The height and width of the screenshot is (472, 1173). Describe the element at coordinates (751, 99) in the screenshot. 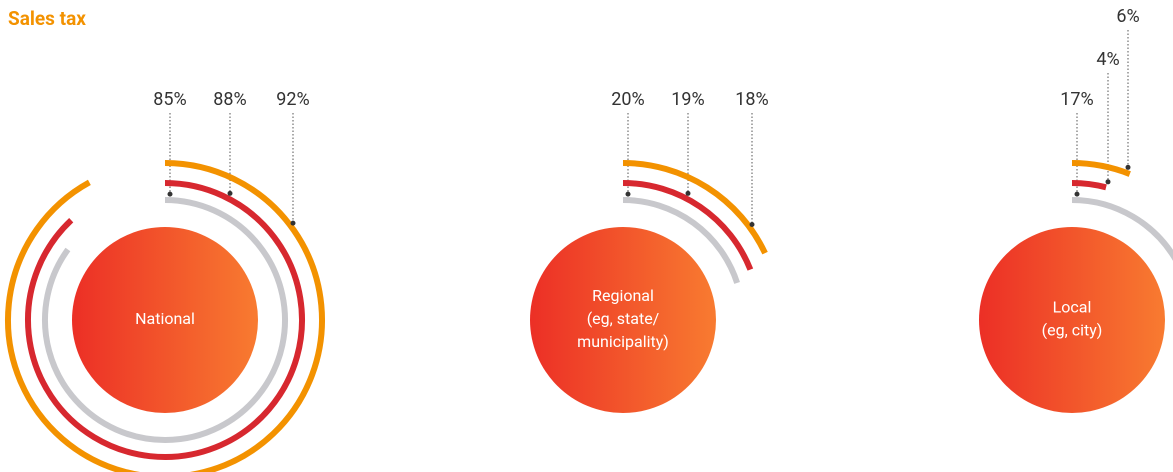

I see `value-label: 18%` at that location.